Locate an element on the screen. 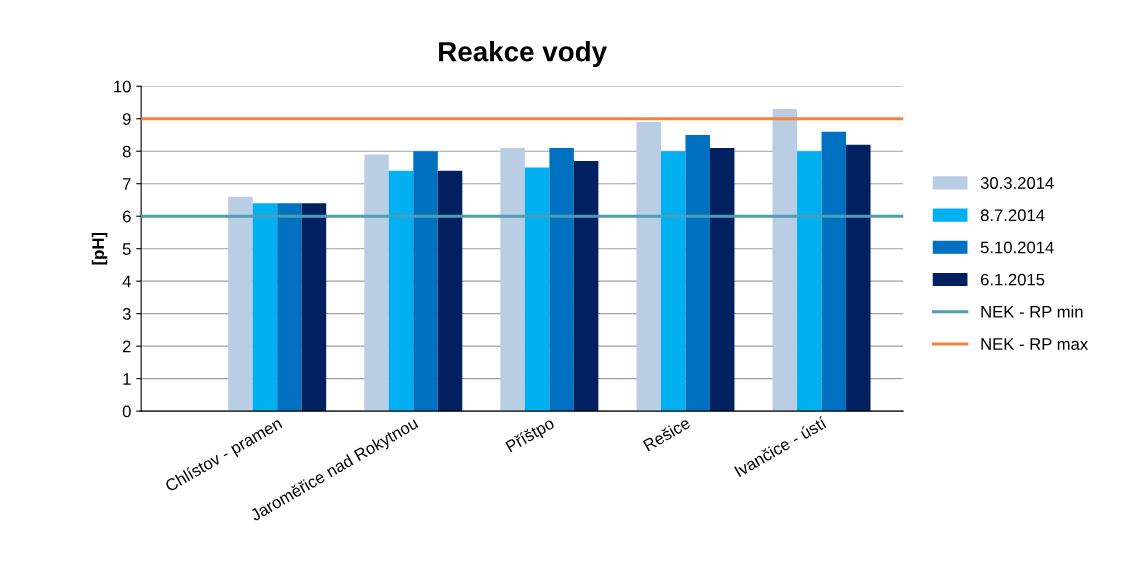  y-tick-label: 0 is located at coordinates (126, 411).